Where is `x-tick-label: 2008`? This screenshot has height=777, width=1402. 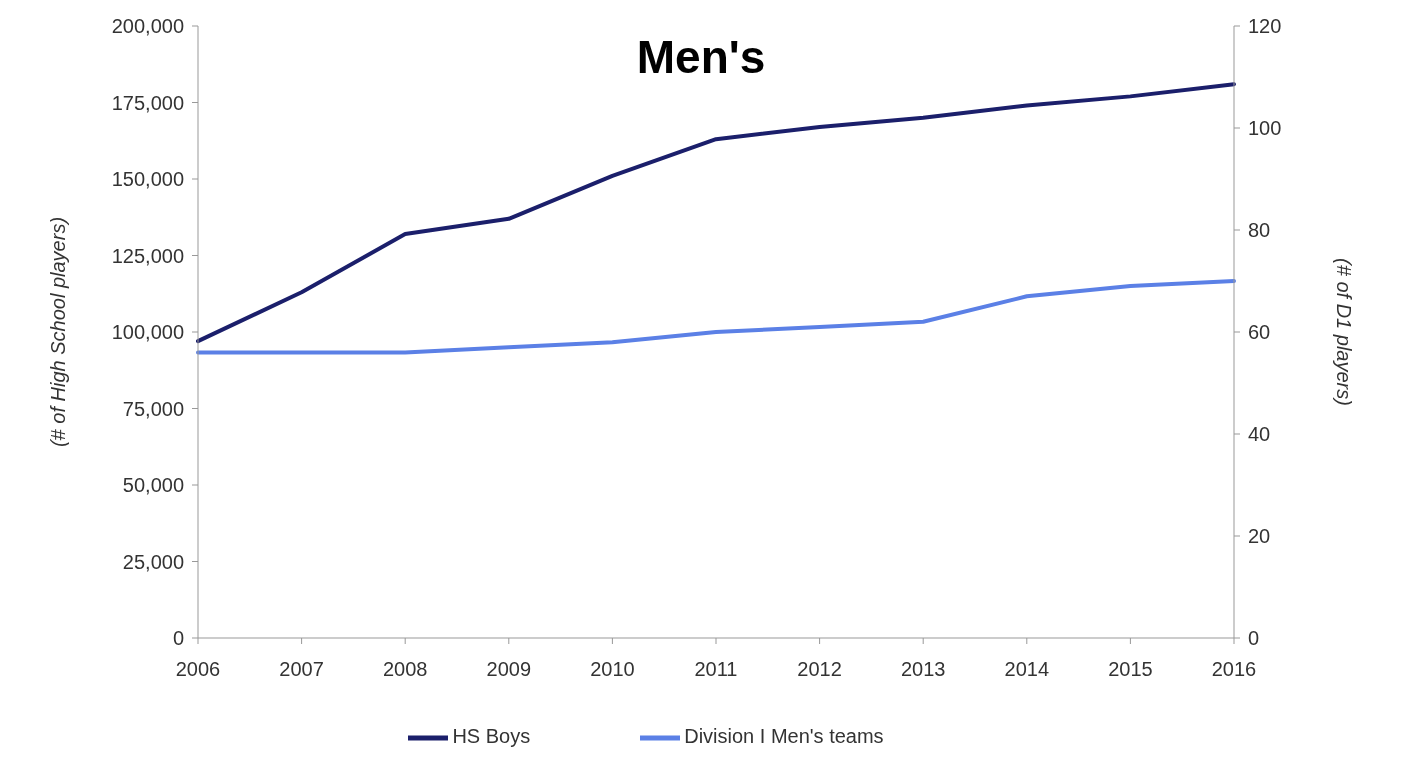 x-tick-label: 2008 is located at coordinates (405, 669).